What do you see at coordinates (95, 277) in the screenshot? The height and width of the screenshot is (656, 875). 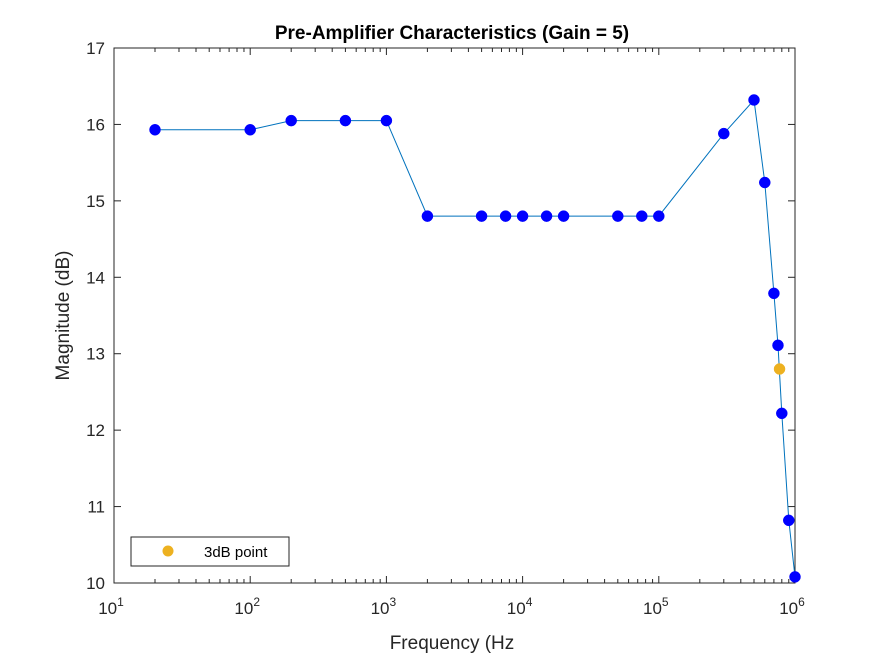 I see `y-tick-label: 14` at bounding box center [95, 277].